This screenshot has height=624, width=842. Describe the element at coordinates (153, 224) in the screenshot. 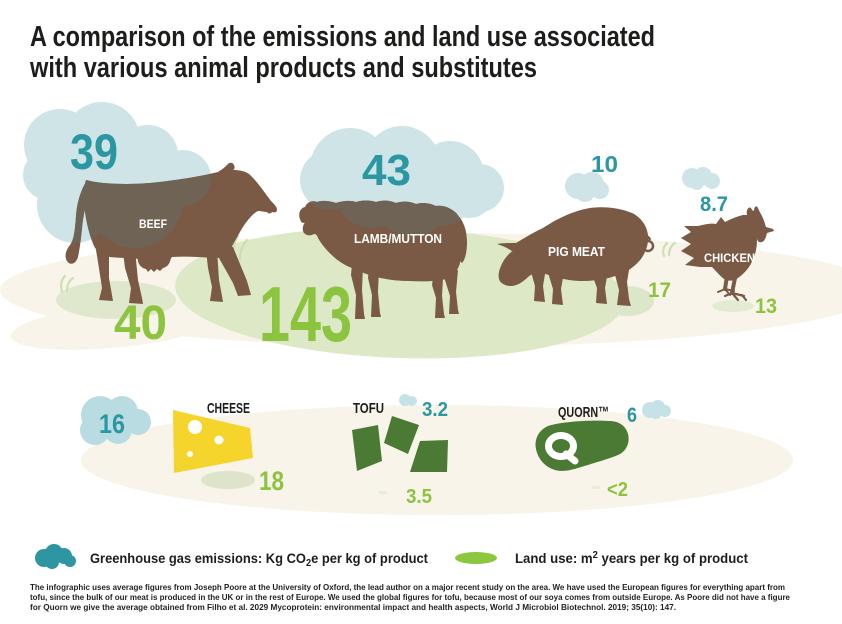

I see `svg-text: BEEF` at that location.